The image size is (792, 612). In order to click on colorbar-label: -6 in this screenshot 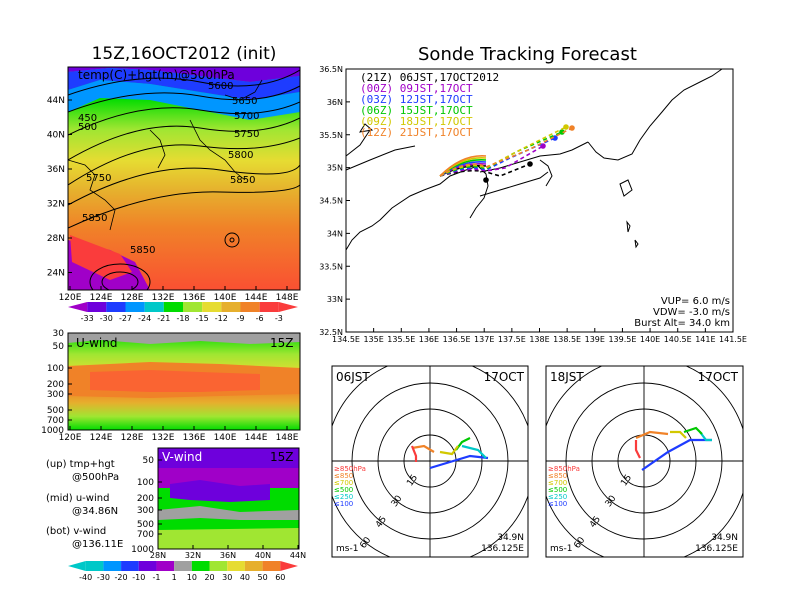, I will do `click(260, 318)`.